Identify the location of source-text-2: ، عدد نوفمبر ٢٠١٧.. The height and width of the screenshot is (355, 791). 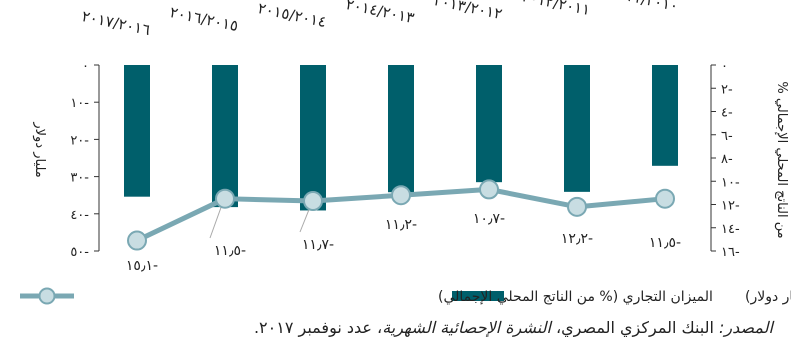
(318, 327).